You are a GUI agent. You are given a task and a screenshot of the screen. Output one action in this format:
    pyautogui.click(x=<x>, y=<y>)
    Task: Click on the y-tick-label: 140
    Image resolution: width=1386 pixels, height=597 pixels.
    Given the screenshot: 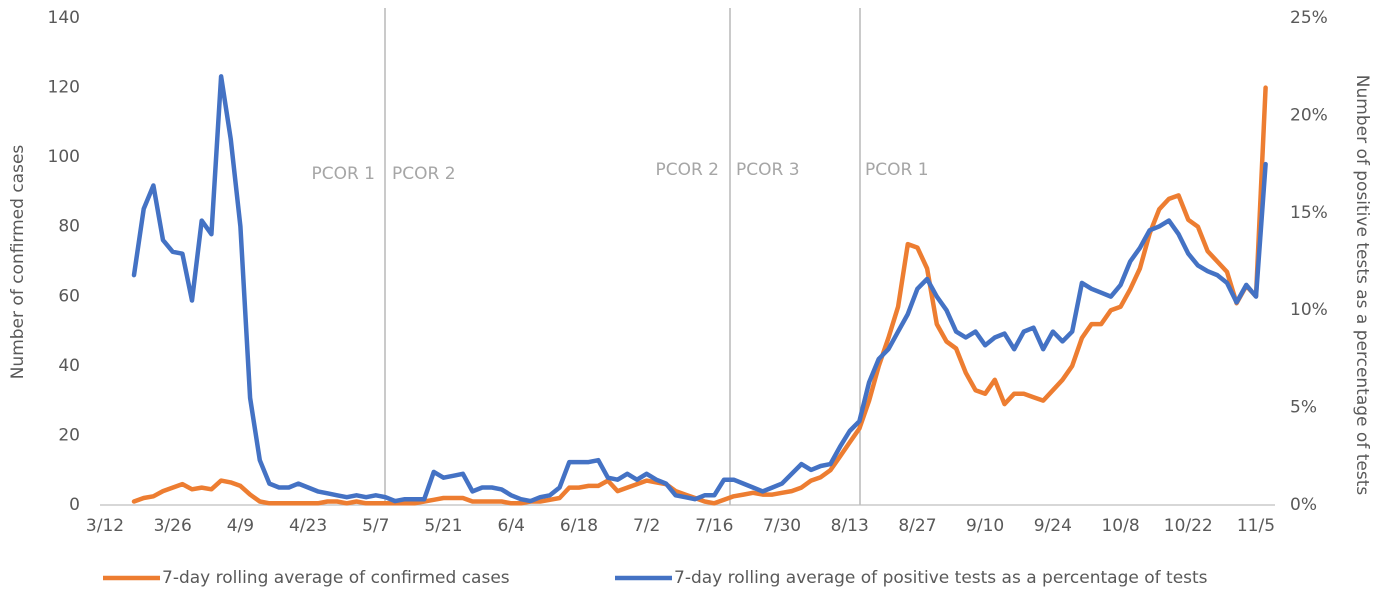 What is the action you would take?
    pyautogui.click(x=64, y=18)
    